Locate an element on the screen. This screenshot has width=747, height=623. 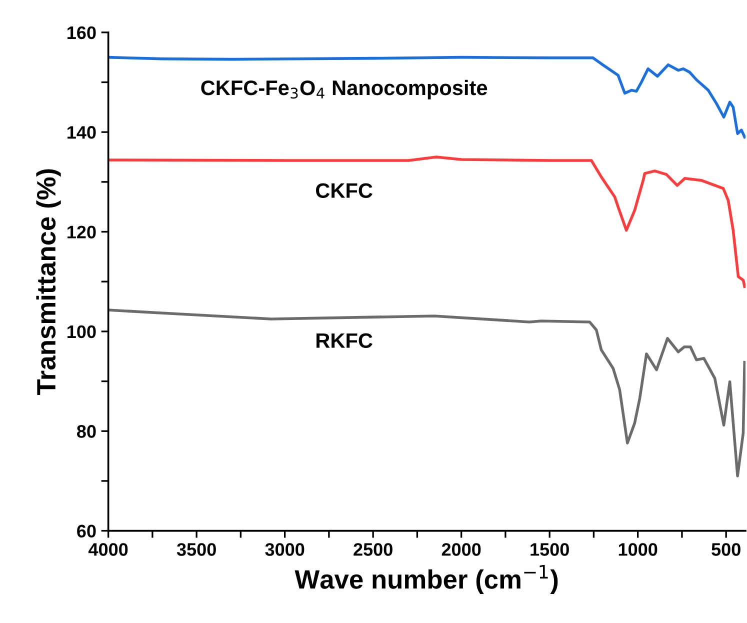
x-tick-label: 4000 is located at coordinates (108, 549).